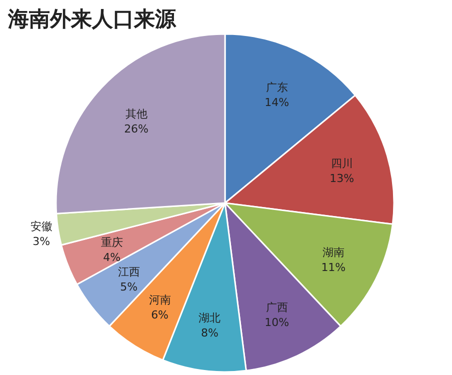 The height and width of the screenshot is (375, 452). I want to click on slice-label: 四川, so click(341, 163).